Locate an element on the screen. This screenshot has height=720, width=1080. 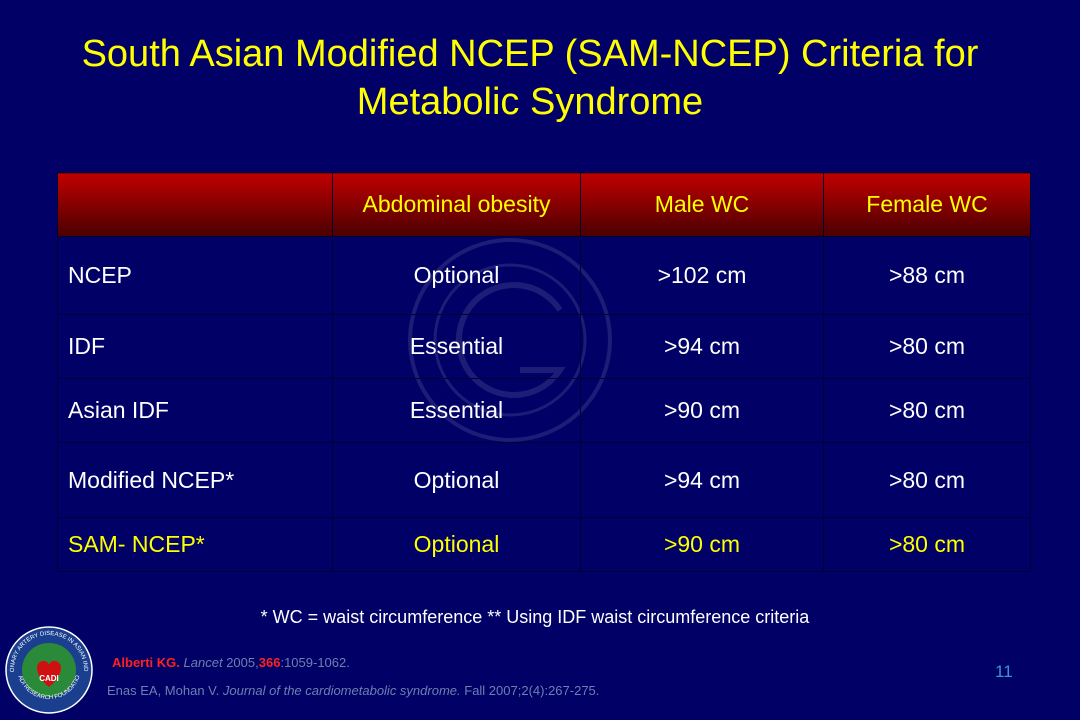
table-cell: SAM- NCEP* is located at coordinates (195, 544).